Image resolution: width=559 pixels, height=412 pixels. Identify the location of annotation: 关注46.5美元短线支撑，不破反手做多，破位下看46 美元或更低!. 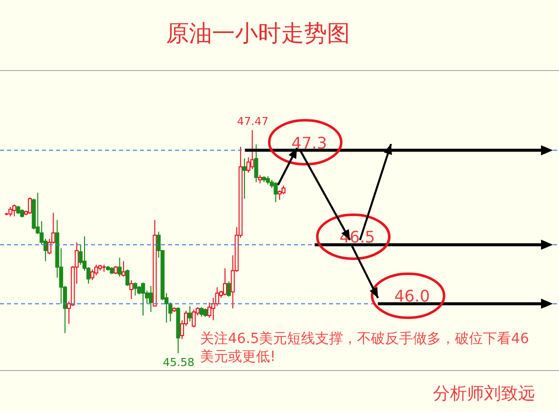
(364, 348).